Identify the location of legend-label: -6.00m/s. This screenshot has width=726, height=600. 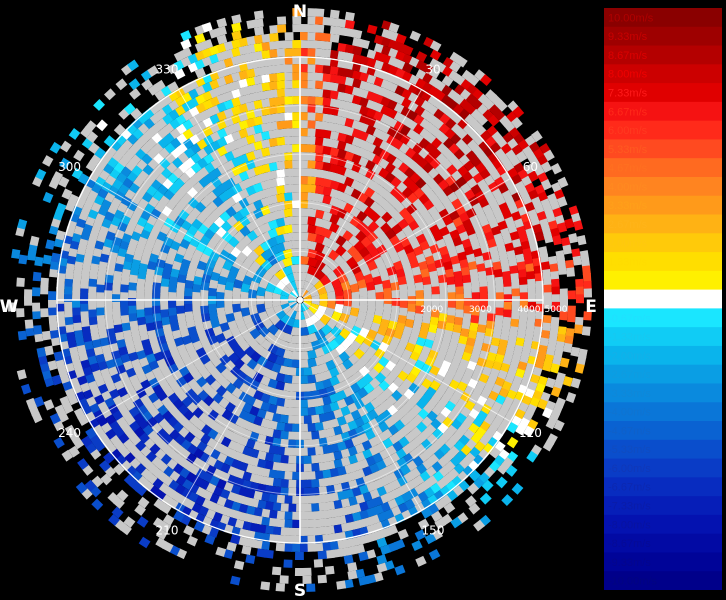
(629, 469).